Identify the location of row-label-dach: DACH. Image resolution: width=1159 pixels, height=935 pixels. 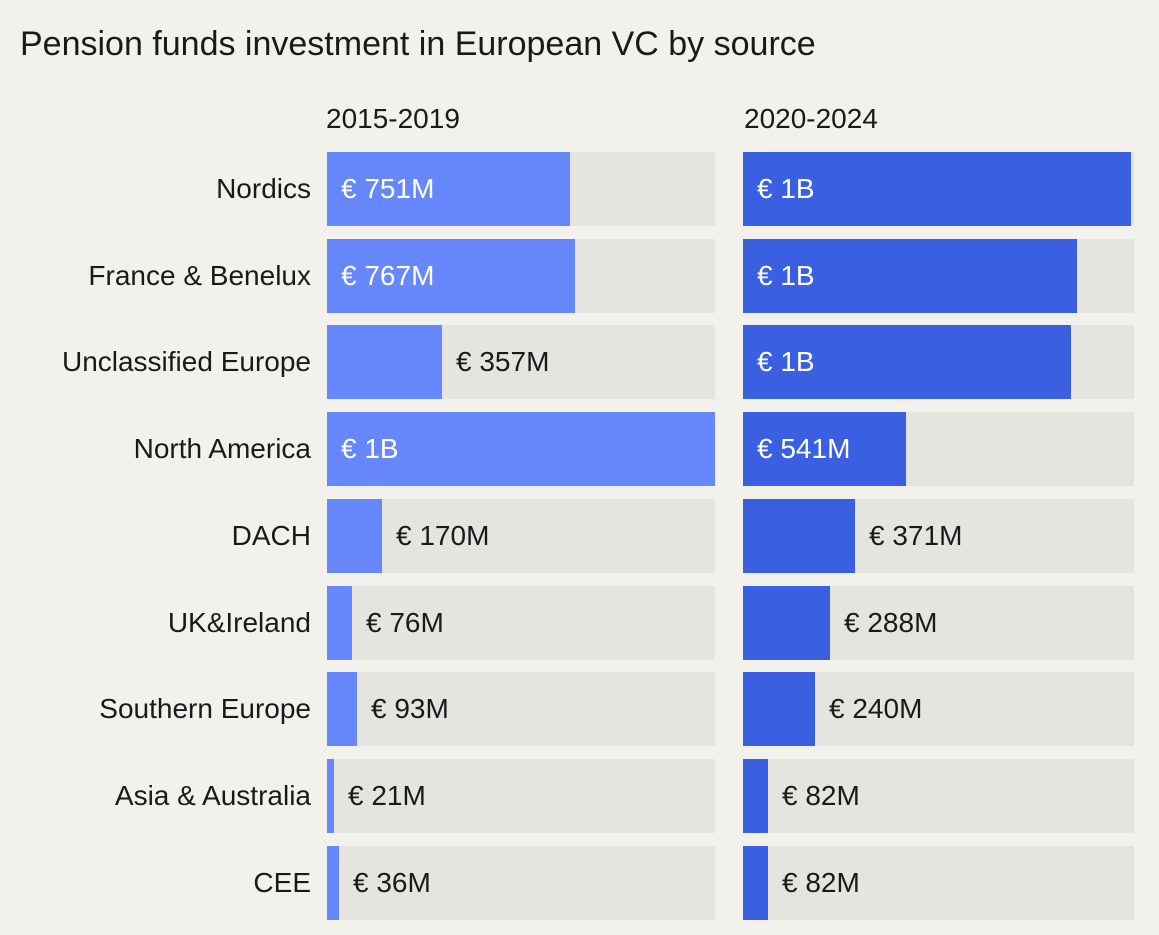
(271, 535).